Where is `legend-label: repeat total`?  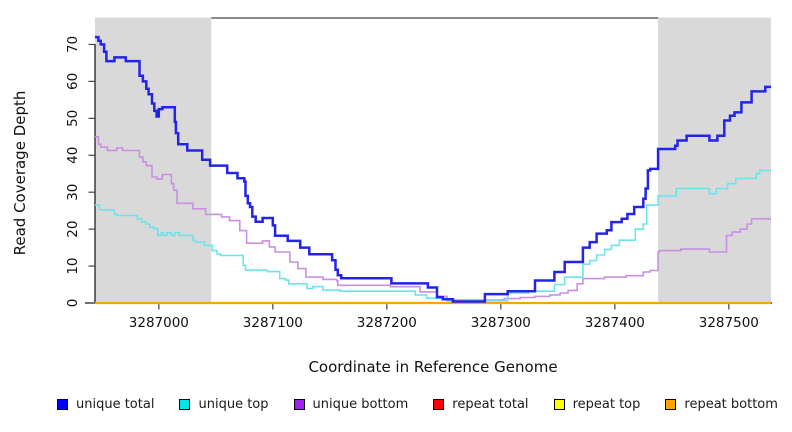 legend-label: repeat total is located at coordinates (490, 404).